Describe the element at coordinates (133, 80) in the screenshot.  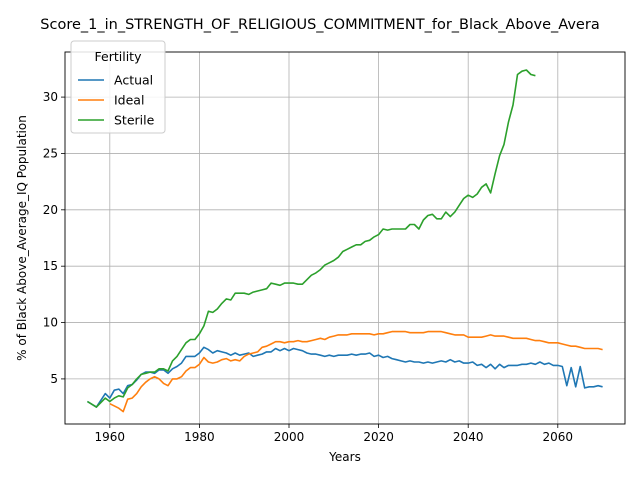
I see `legend-label-actual: Actual` at that location.